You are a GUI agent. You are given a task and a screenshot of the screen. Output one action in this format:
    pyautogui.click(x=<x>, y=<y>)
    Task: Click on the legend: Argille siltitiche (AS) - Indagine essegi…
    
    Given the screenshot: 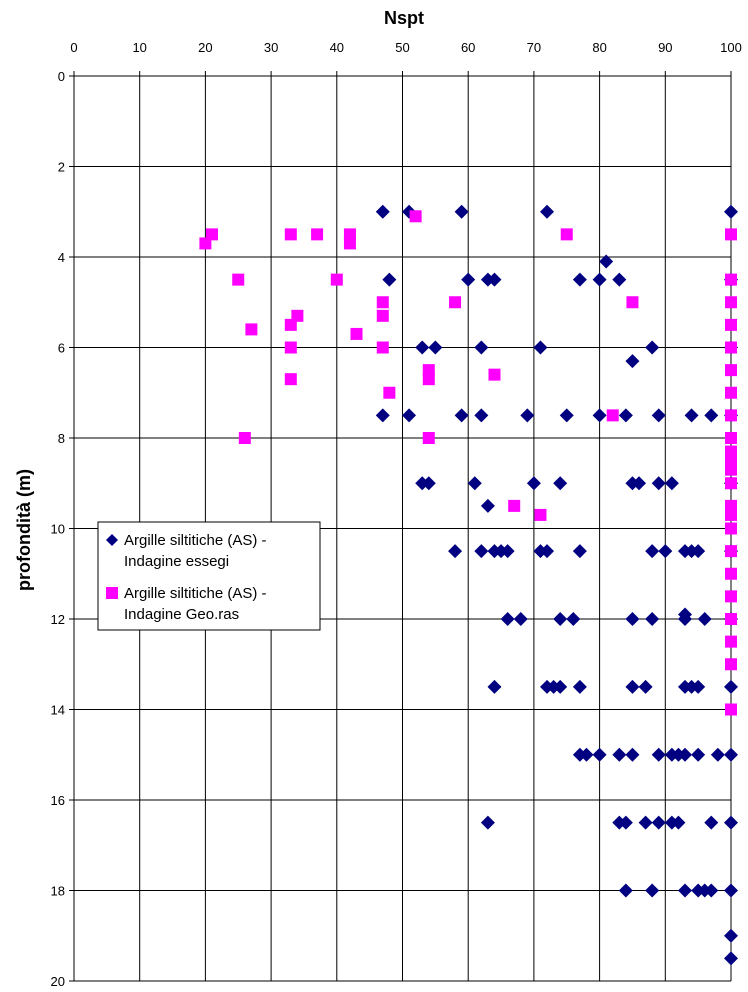 What is the action you would take?
    pyautogui.click(x=209, y=576)
    